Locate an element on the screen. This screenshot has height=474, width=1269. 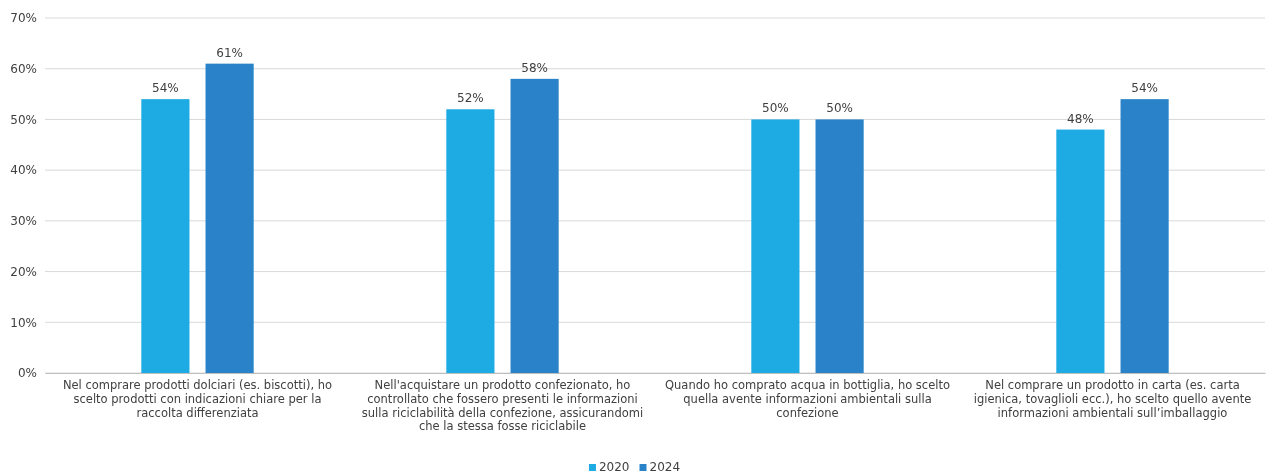
y-tick-label: 20% is located at coordinates (23, 271).